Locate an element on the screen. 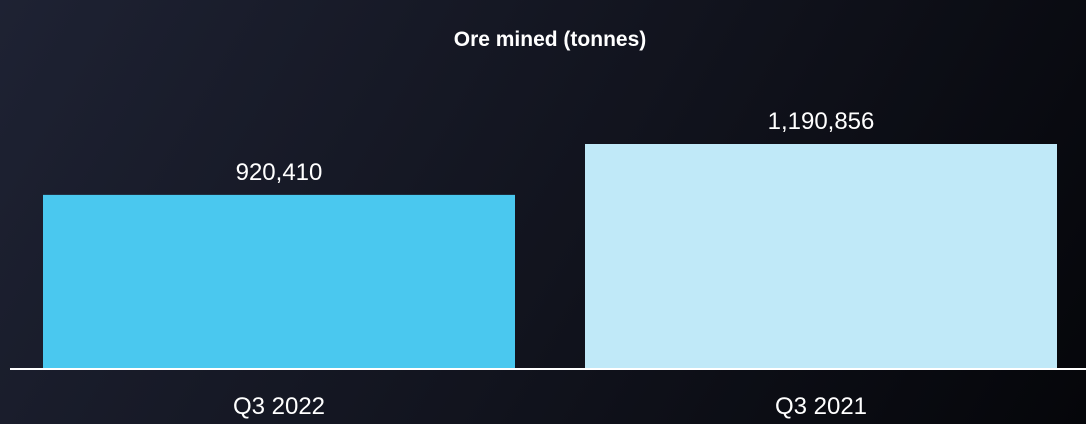 This screenshot has height=424, width=1086. x-tick-label-q3-2022: Q3 2022 is located at coordinates (279, 406).